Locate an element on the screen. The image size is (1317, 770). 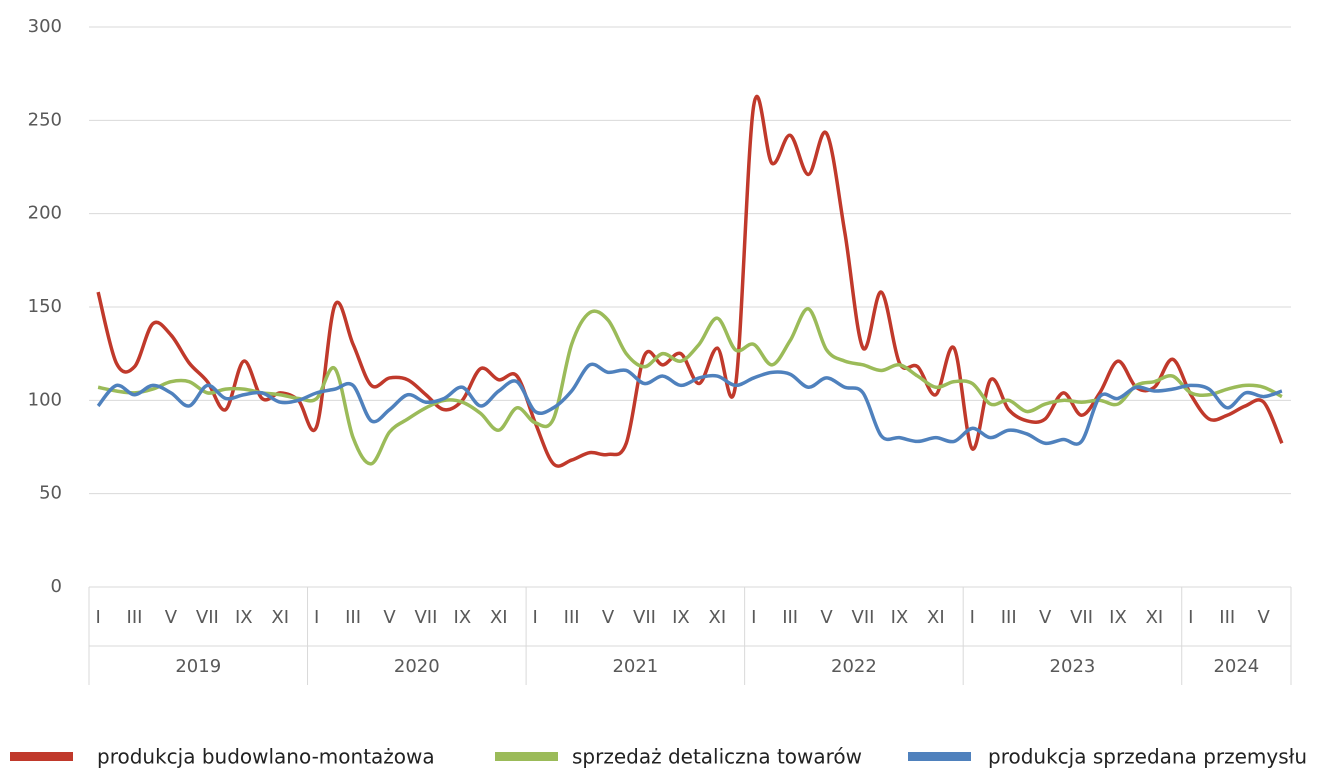
legend-label: sprzedaż detaliczna towarów is located at coordinates (717, 757).